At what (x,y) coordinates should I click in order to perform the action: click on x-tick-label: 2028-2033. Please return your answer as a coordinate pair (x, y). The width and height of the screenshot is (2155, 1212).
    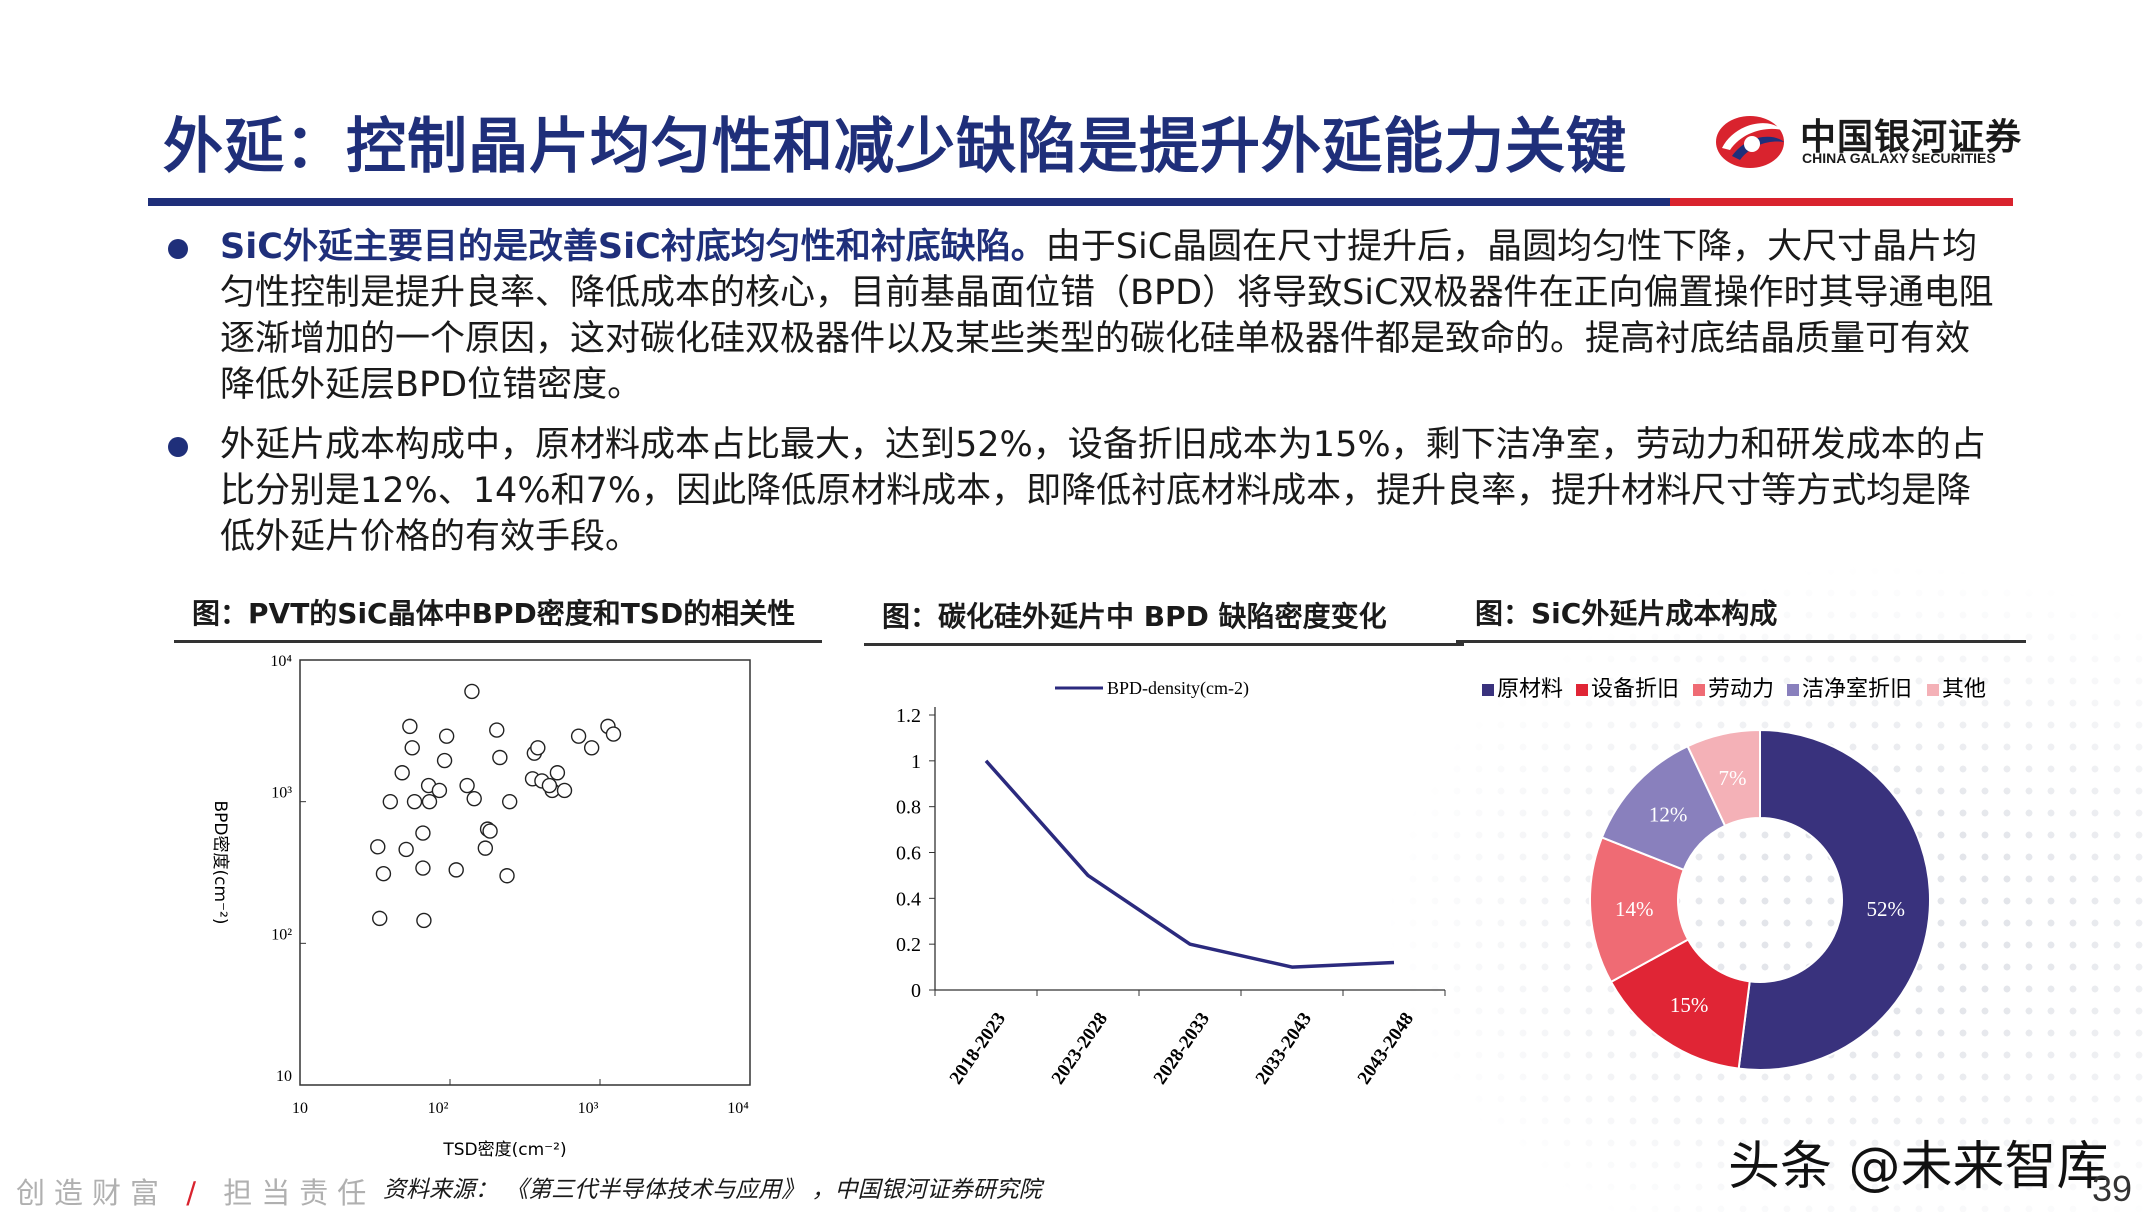
    Looking at the image, I should click on (1182, 1048).